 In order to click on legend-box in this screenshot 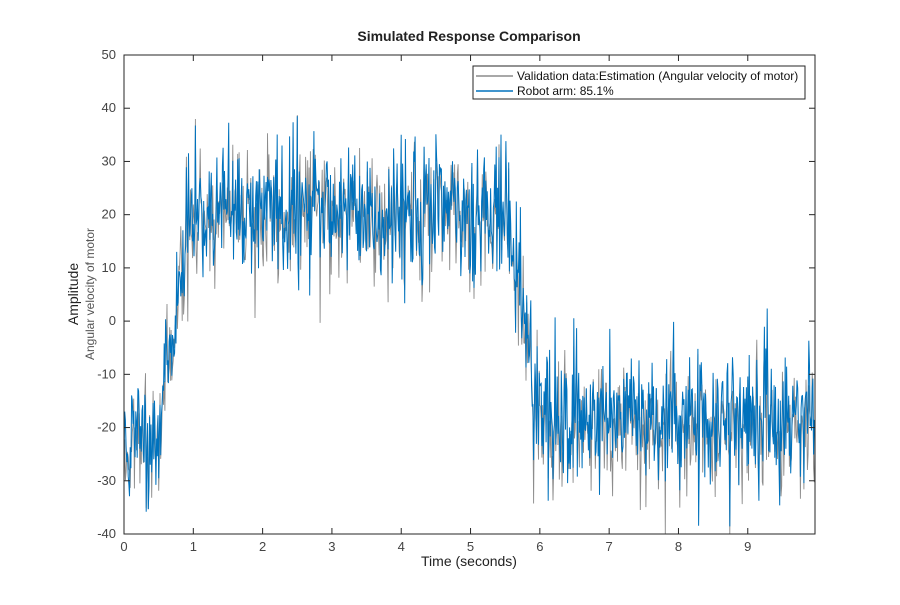, I will do `click(639, 82)`.